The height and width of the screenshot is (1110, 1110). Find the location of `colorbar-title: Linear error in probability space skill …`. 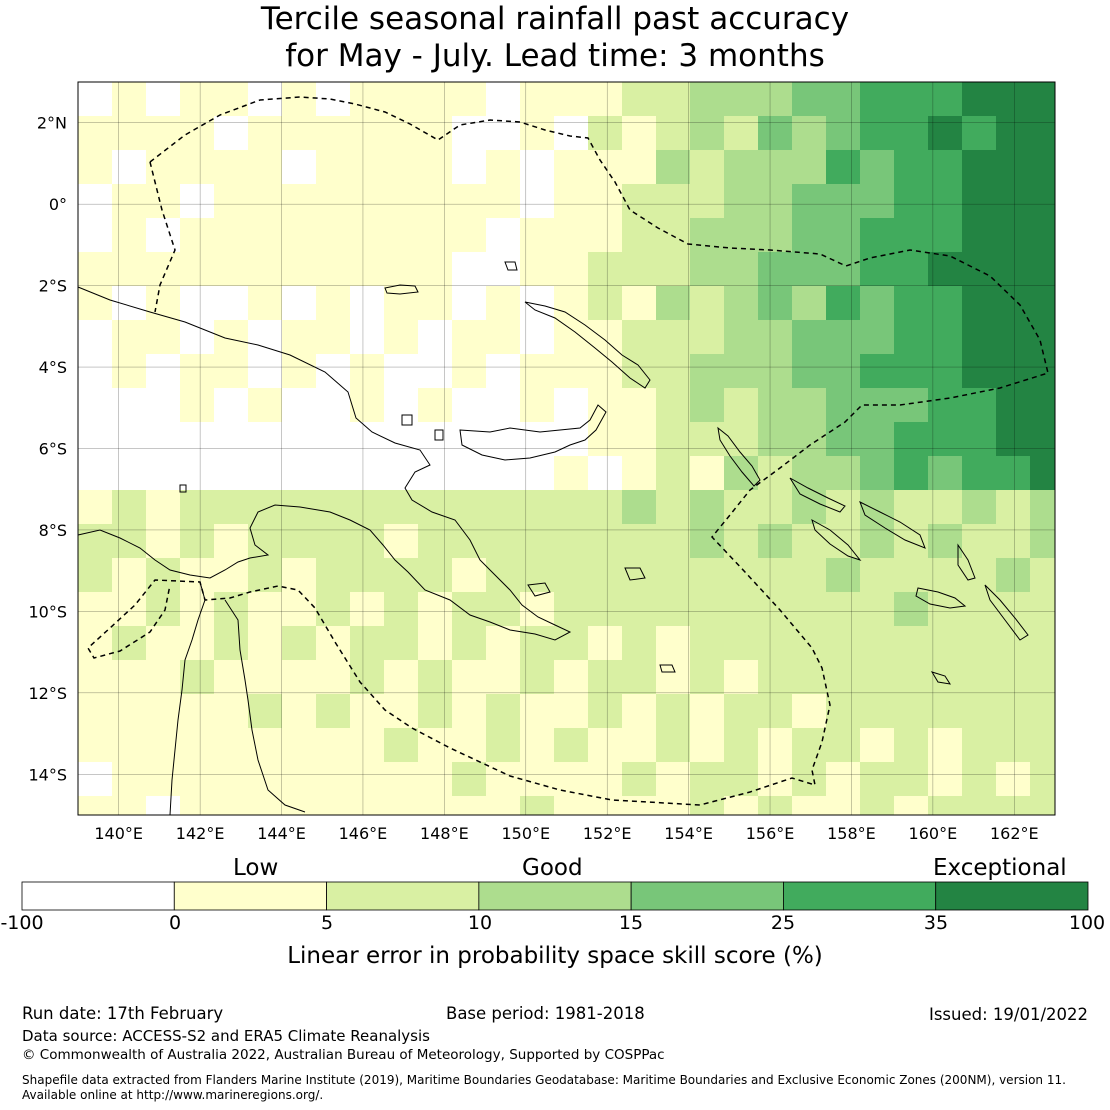

colorbar-title: Linear error in probability space skill … is located at coordinates (555, 956).